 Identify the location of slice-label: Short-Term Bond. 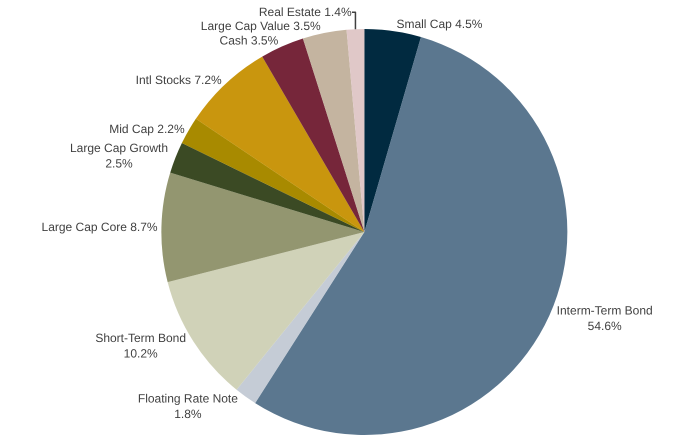
(140, 337).